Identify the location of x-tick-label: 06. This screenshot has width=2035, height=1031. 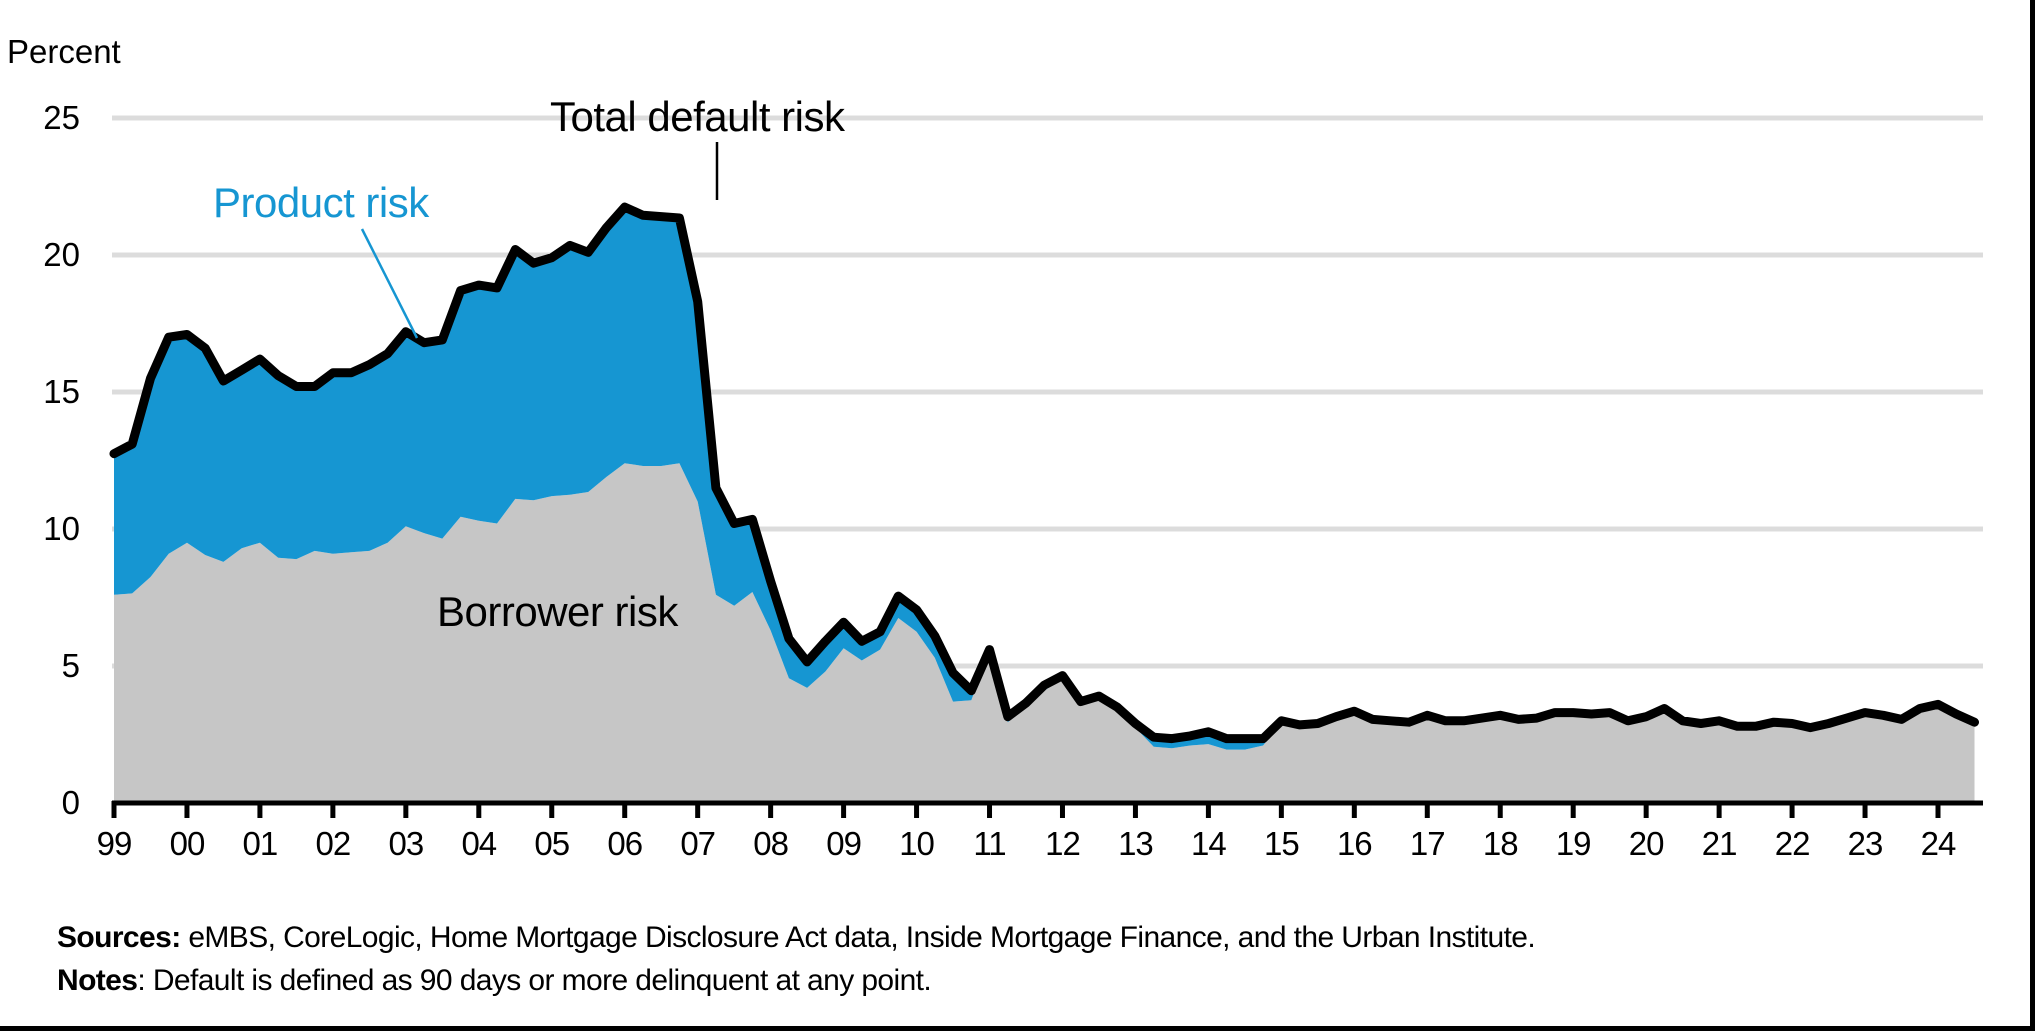
(625, 843).